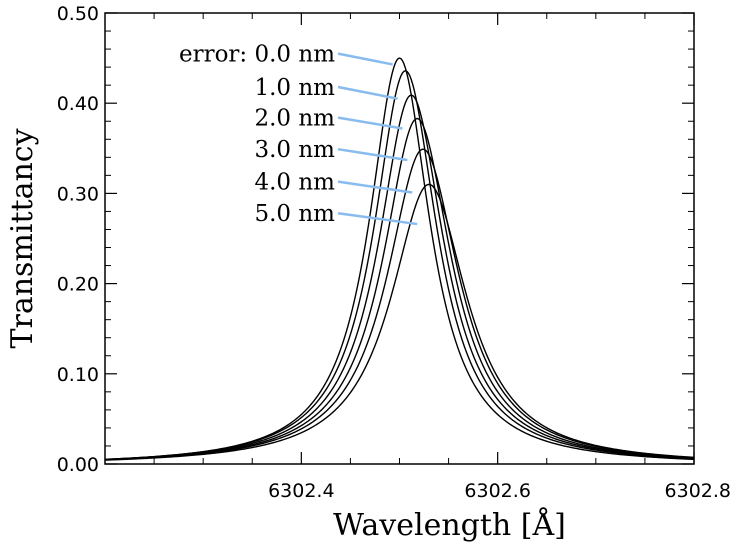 This screenshot has height=545, width=735. I want to click on annotation-label-3: 3.0 nm, so click(294, 150).